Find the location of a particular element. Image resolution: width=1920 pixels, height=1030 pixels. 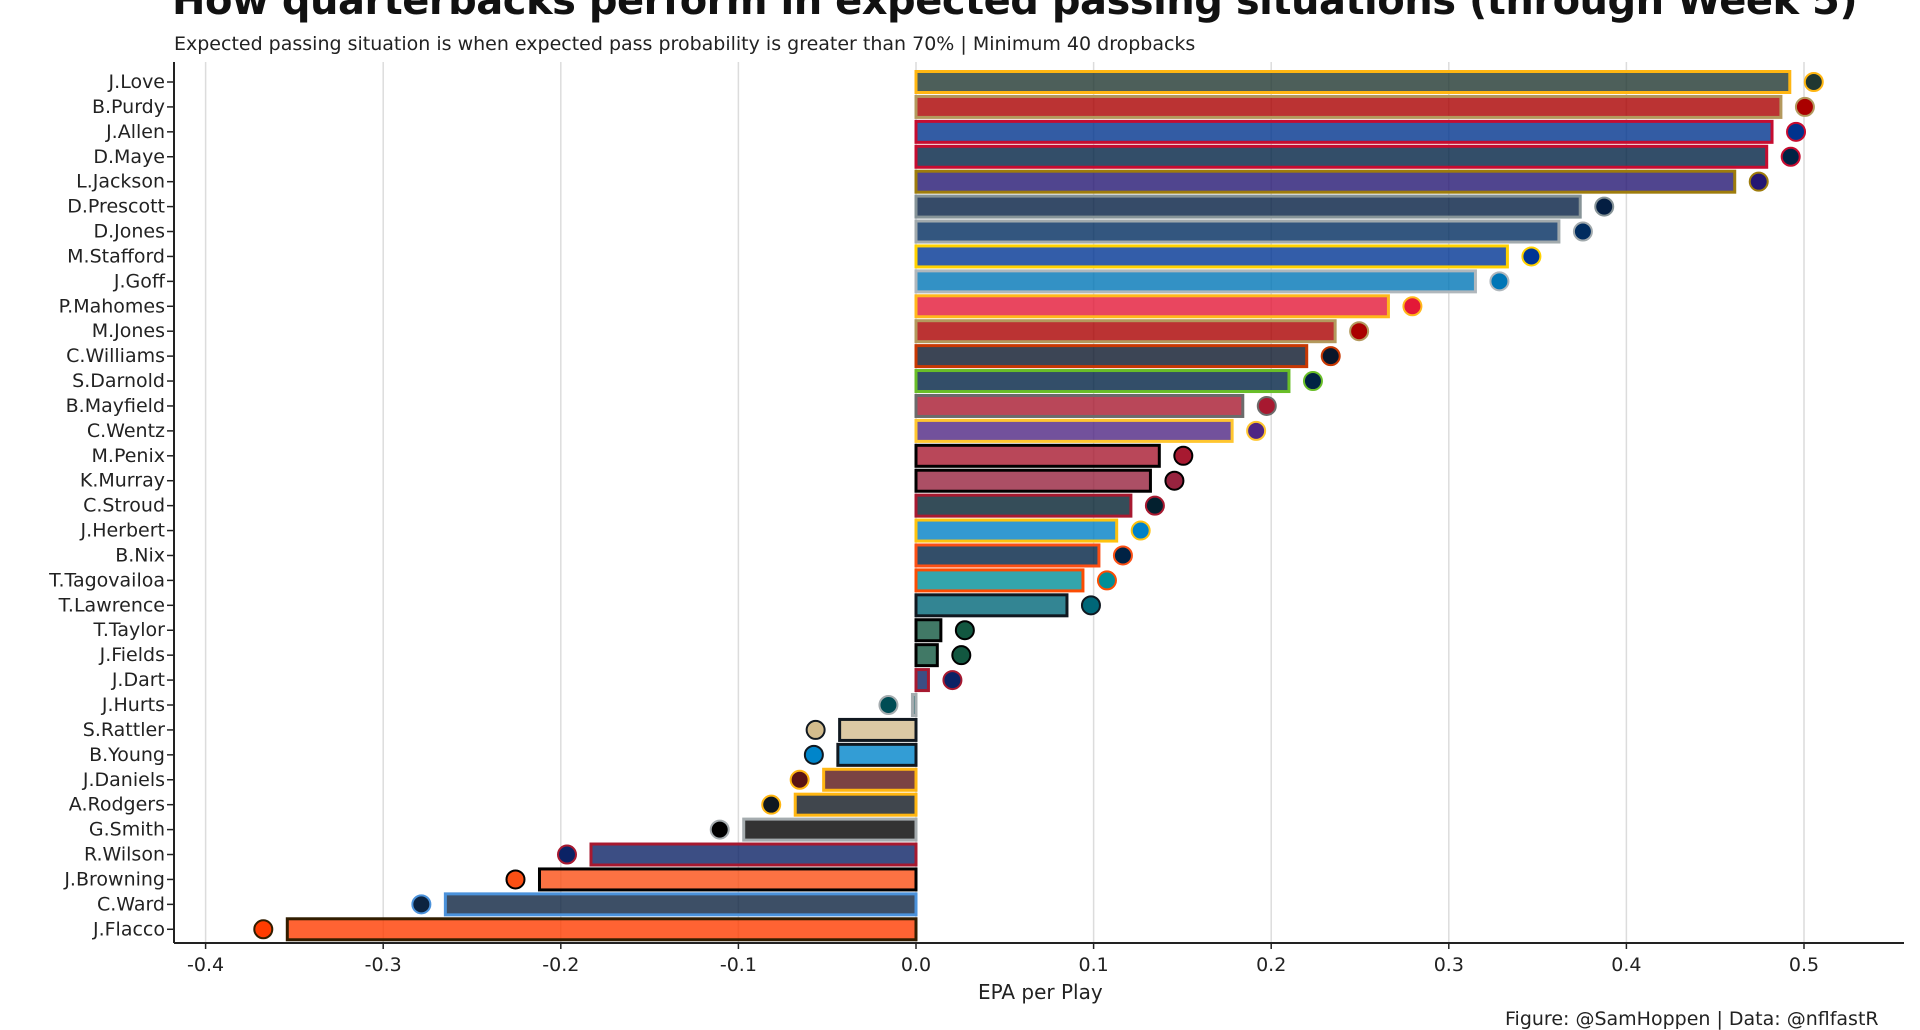

y-tick-label: C.Ward is located at coordinates (131, 904).